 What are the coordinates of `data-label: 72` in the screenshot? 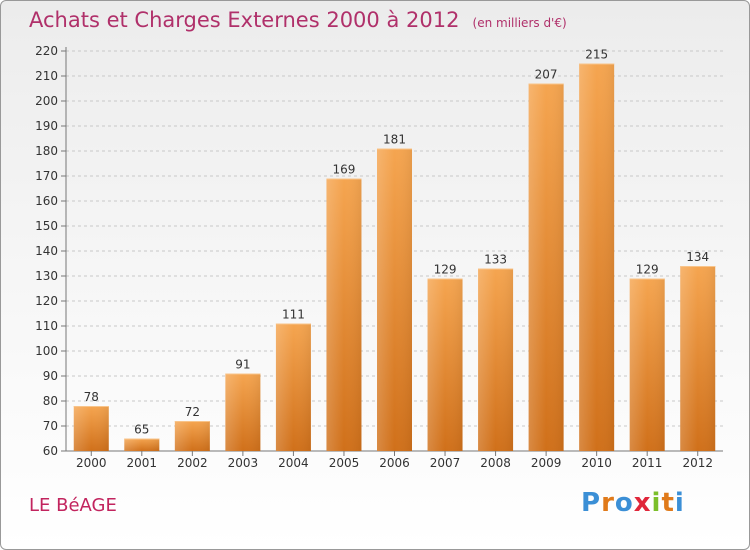 It's located at (192, 412).